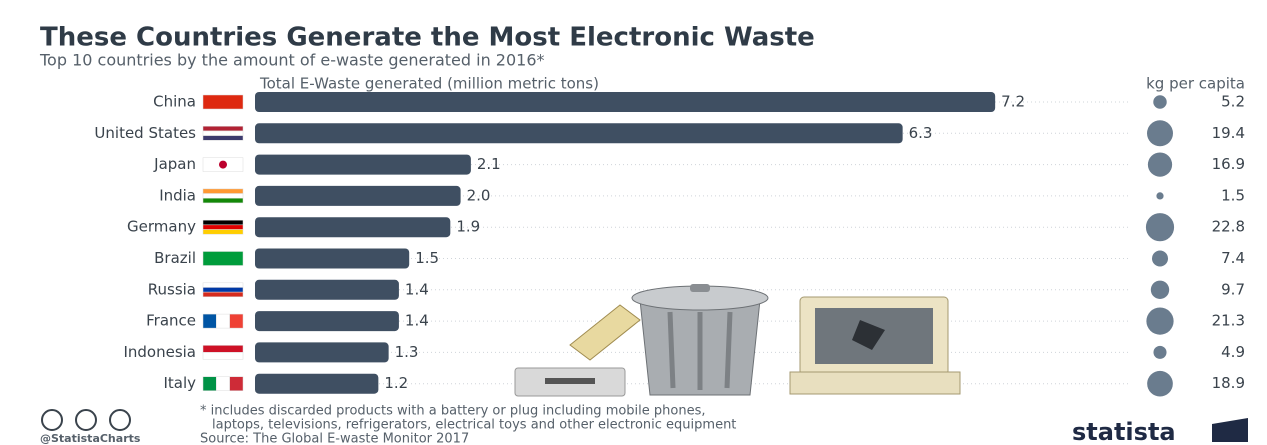  Describe the element at coordinates (1233, 352) in the screenshot. I see `bubble-label: 4.9` at that location.